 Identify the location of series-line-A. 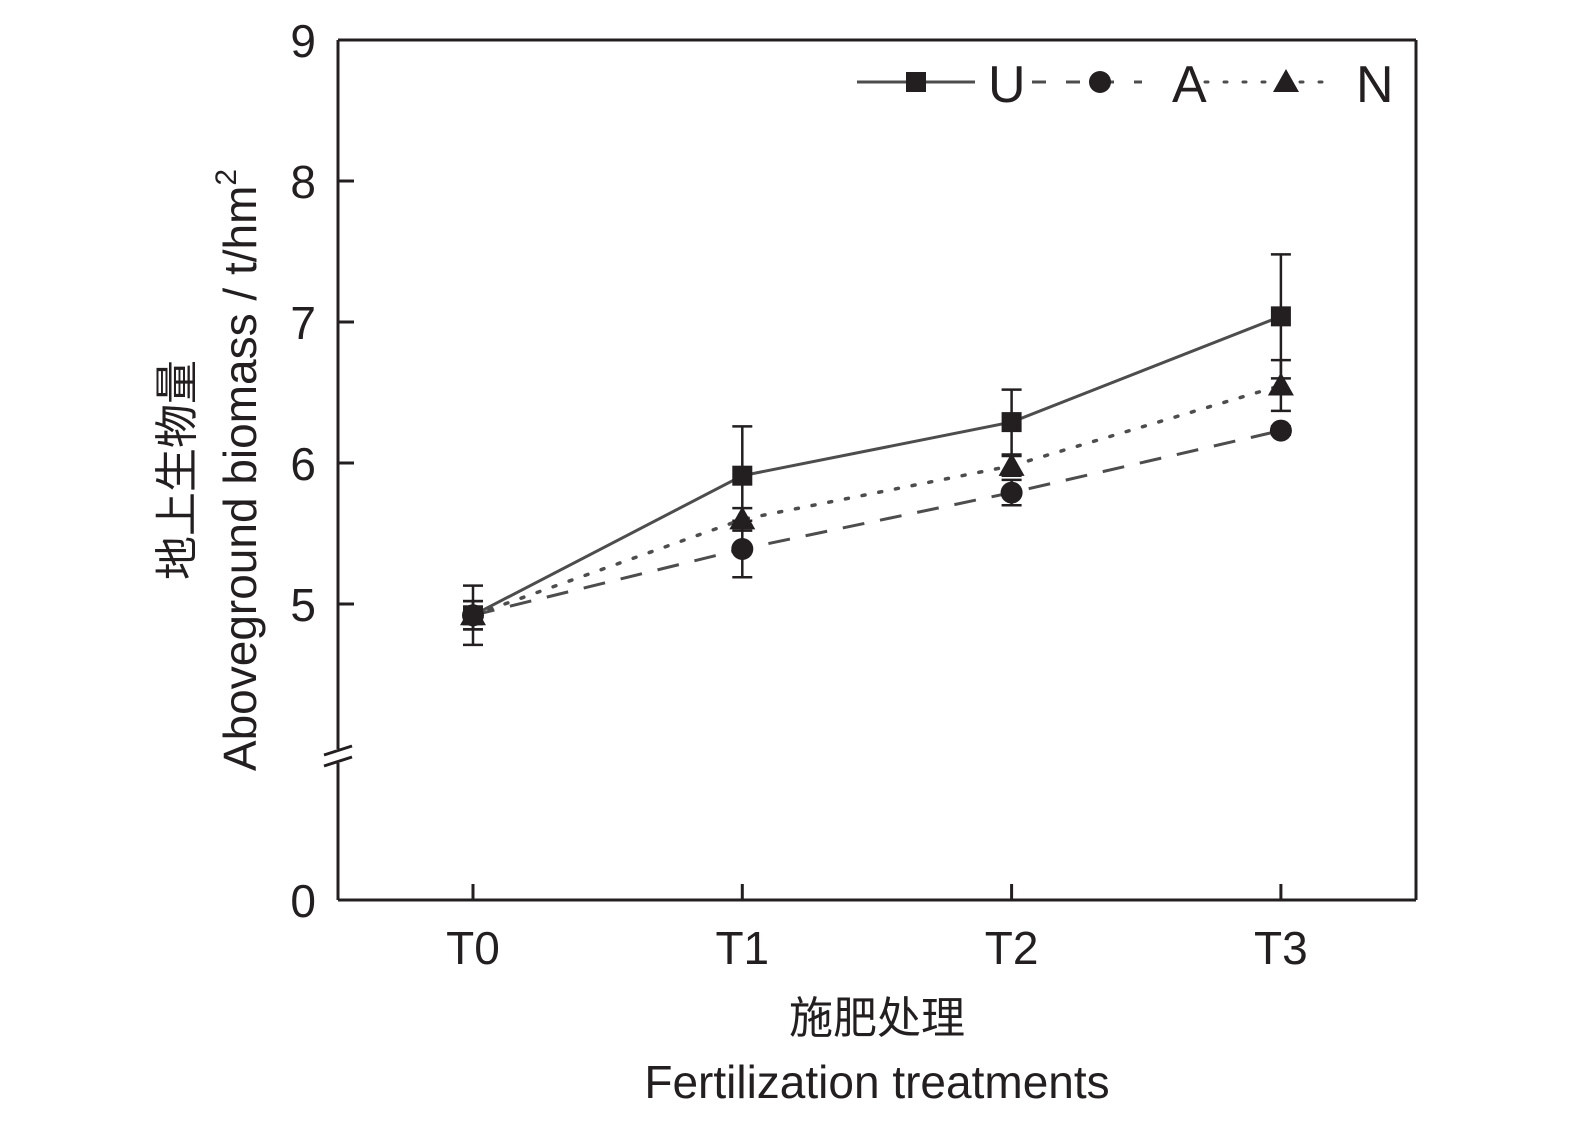
(877, 523).